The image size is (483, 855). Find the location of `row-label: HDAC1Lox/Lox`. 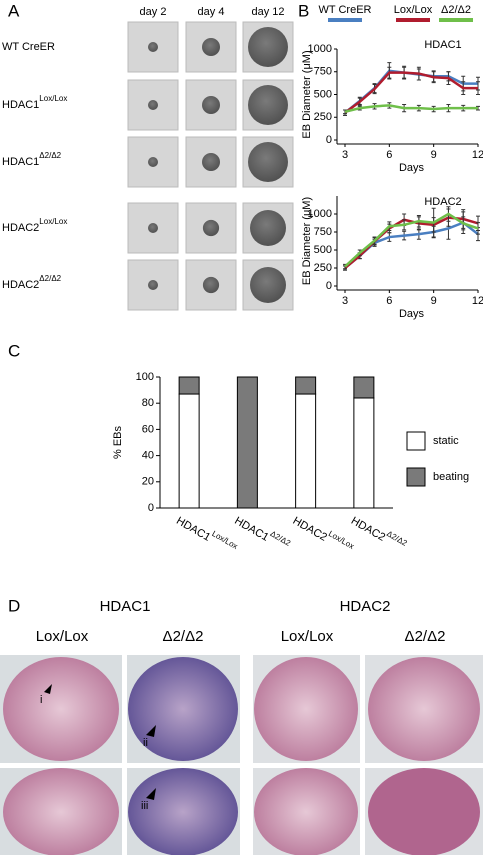

row-label: HDAC1Lox/Lox is located at coordinates (34, 102).